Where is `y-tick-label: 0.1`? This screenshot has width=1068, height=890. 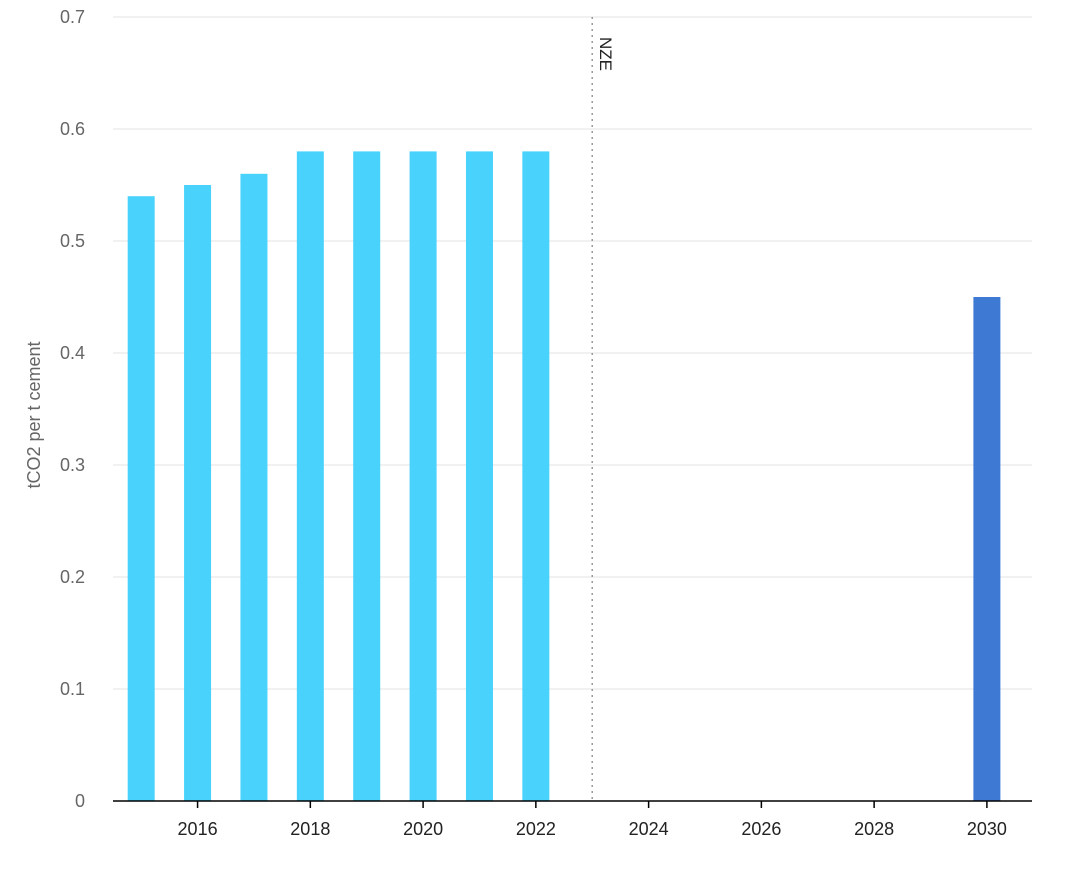 y-tick-label: 0.1 is located at coordinates (72, 689).